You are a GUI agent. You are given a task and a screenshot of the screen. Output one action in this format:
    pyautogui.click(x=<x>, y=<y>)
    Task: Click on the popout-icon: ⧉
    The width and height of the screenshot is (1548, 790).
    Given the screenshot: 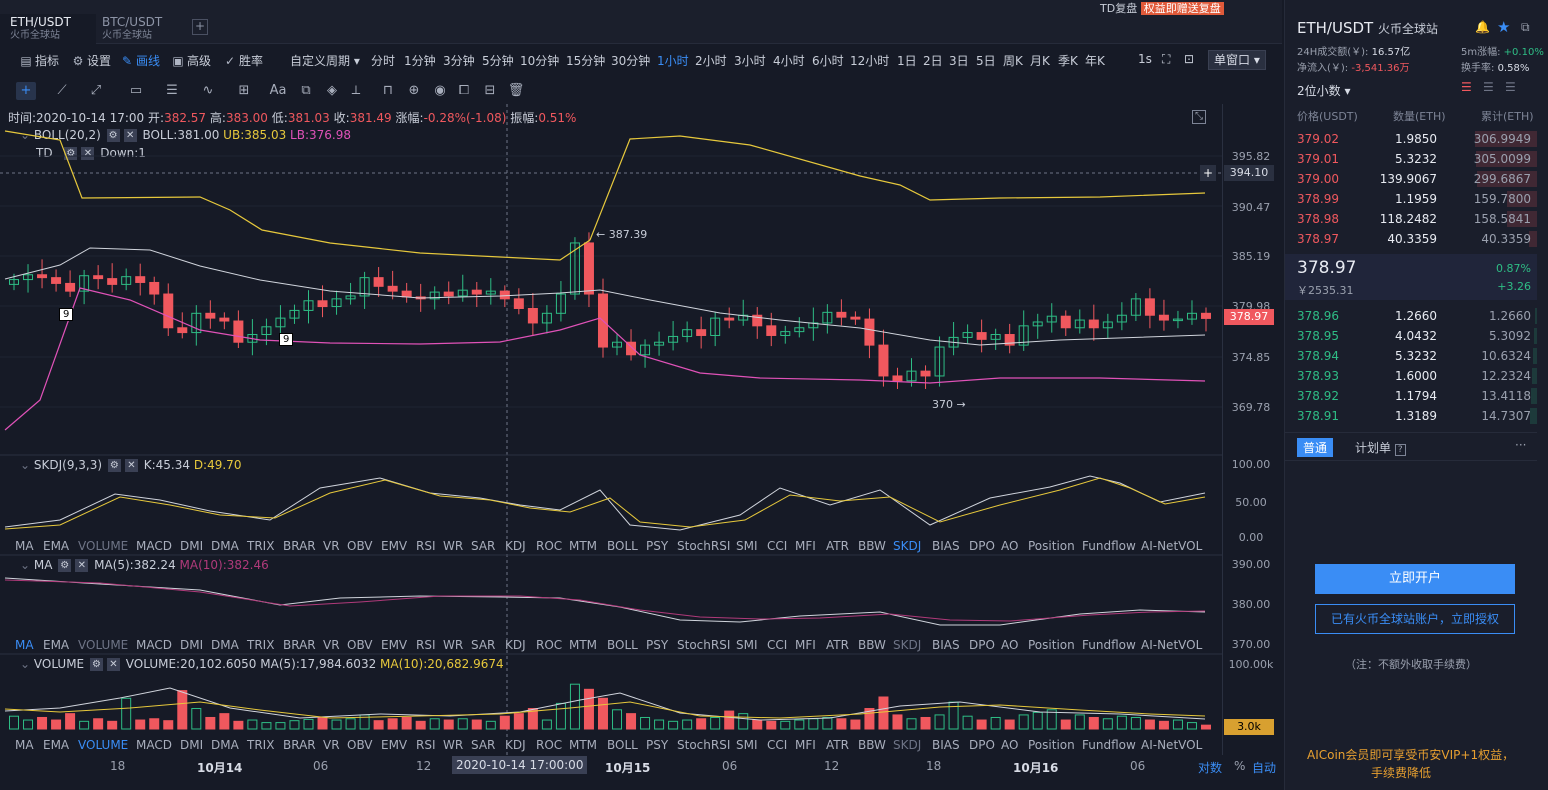 What is the action you would take?
    pyautogui.click(x=1525, y=27)
    